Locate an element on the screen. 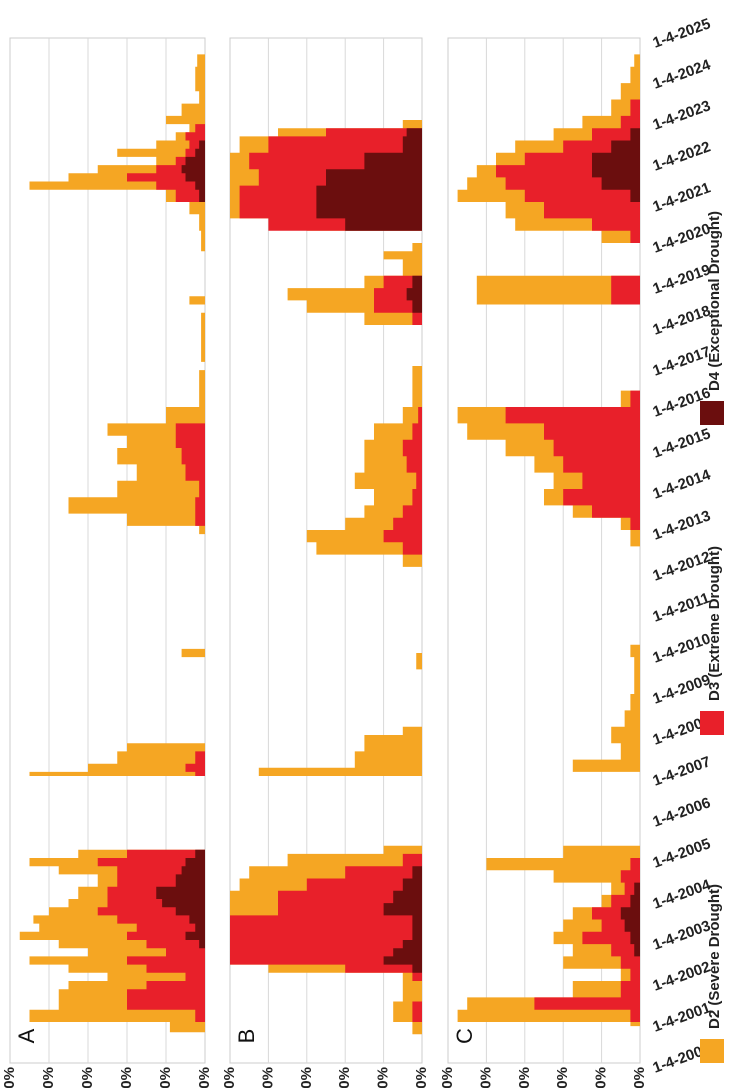 This screenshot has width=742, height=1088. area-d4-panel-b is located at coordinates (369, 581).